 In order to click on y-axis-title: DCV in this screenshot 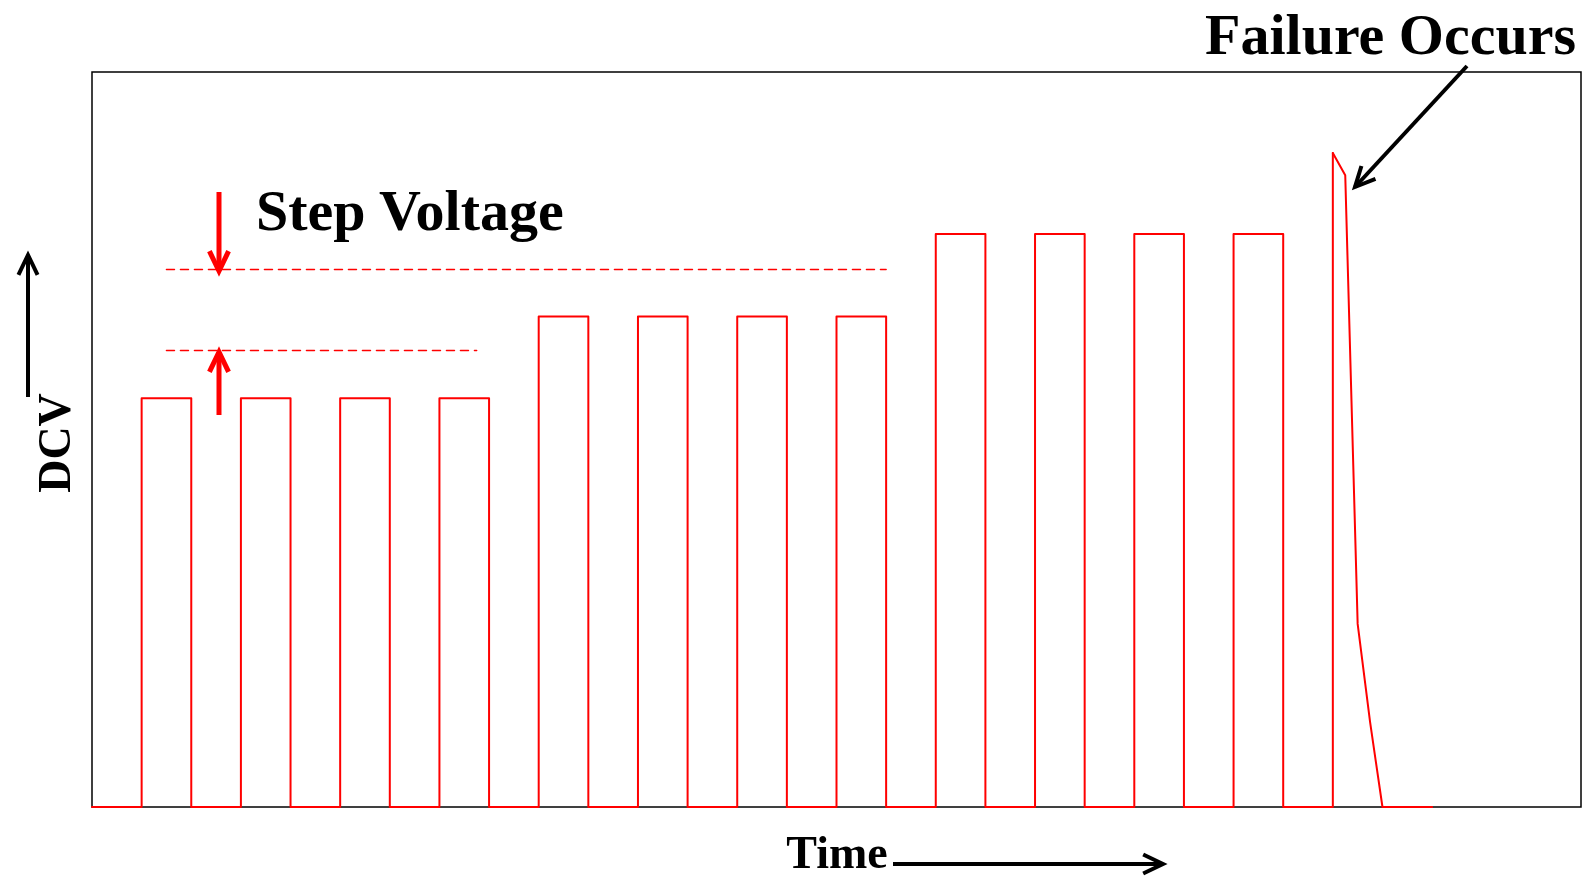, I will do `click(54, 443)`.